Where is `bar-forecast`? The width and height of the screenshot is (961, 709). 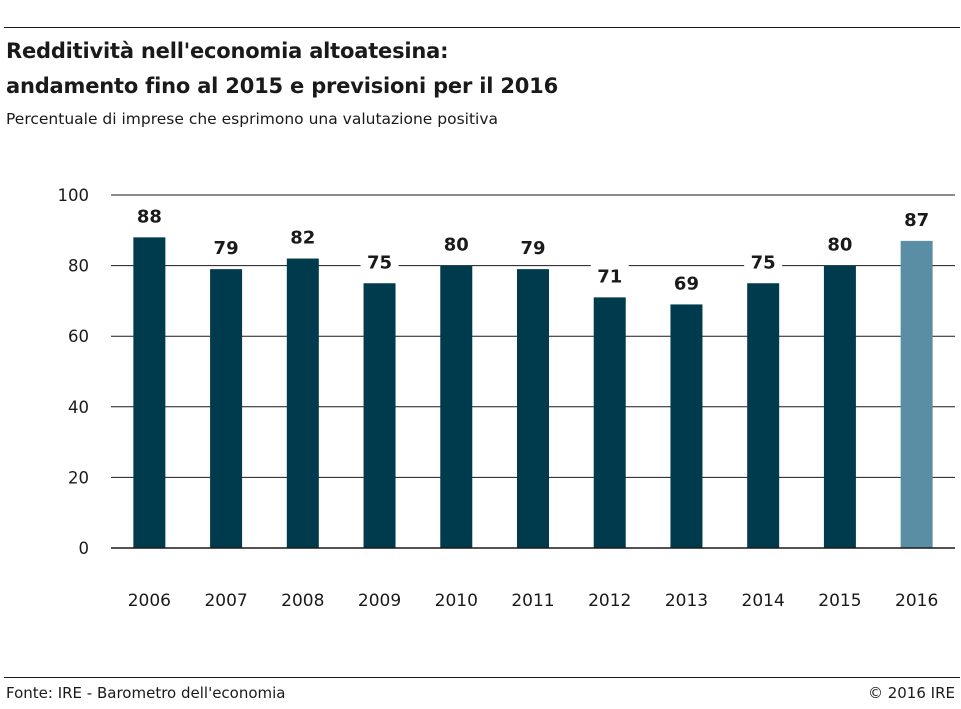 bar-forecast is located at coordinates (916, 394).